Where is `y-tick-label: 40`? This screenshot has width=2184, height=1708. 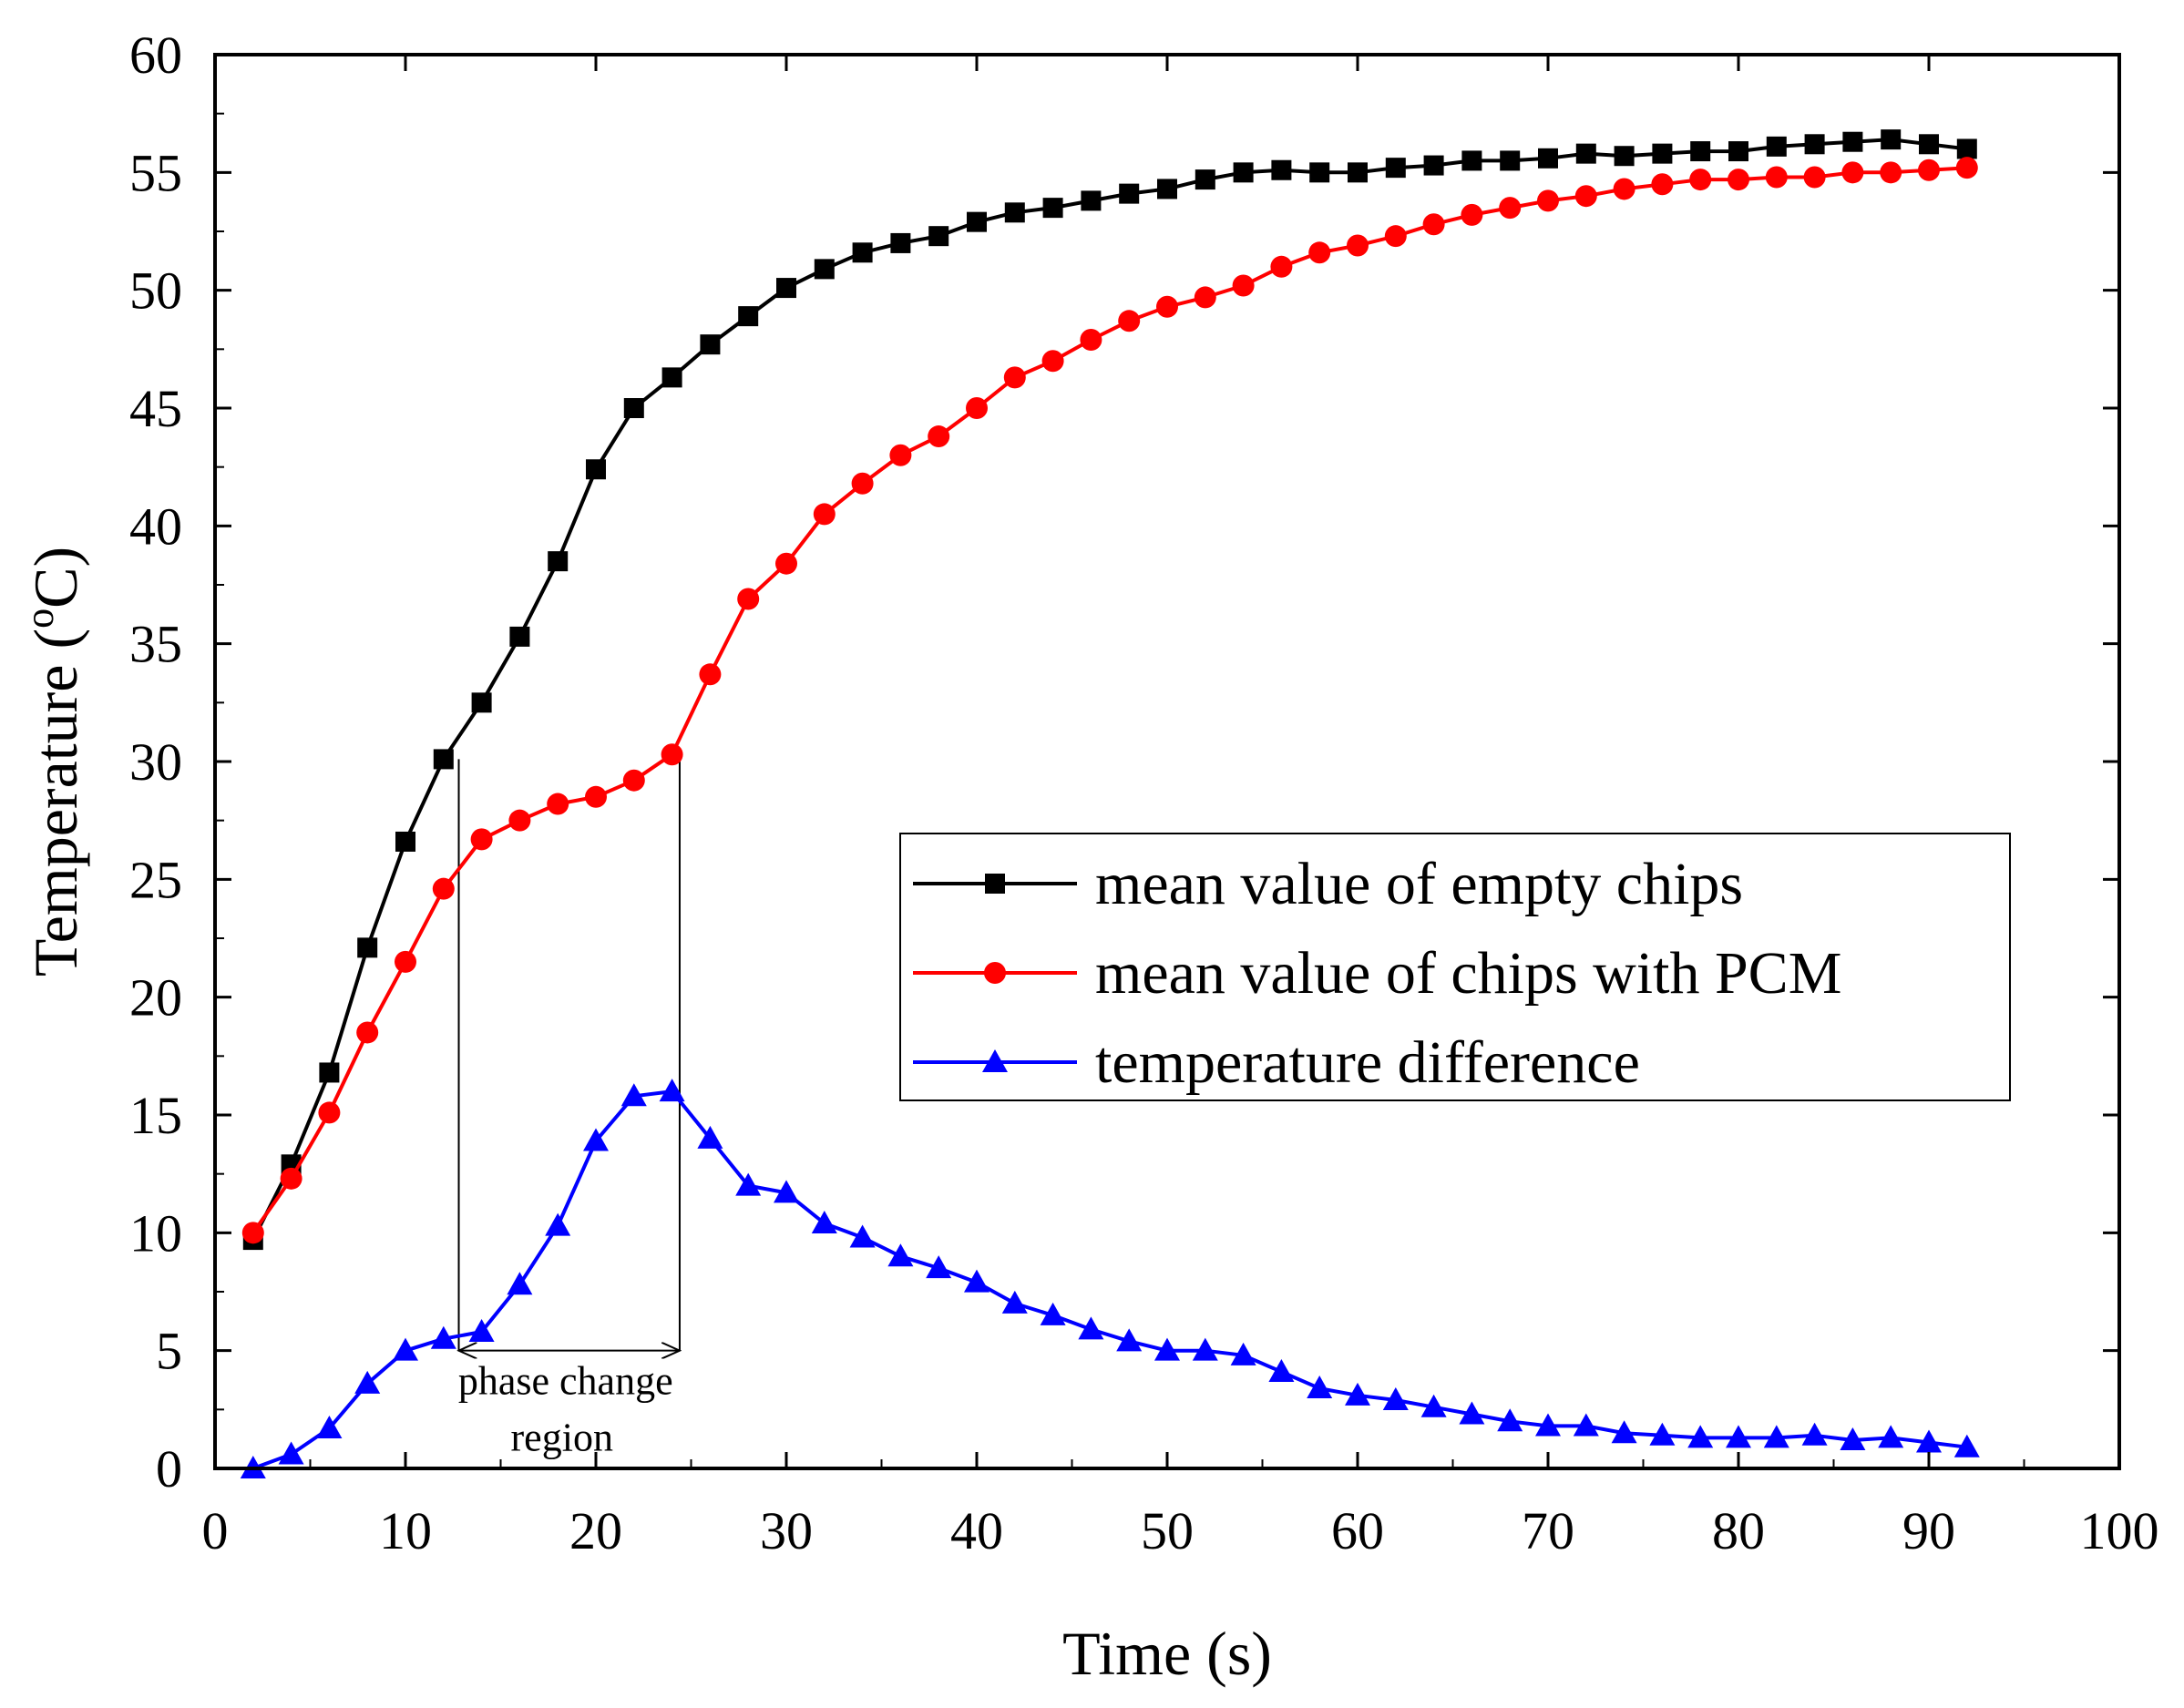
y-tick-label: 40 is located at coordinates (155, 526).